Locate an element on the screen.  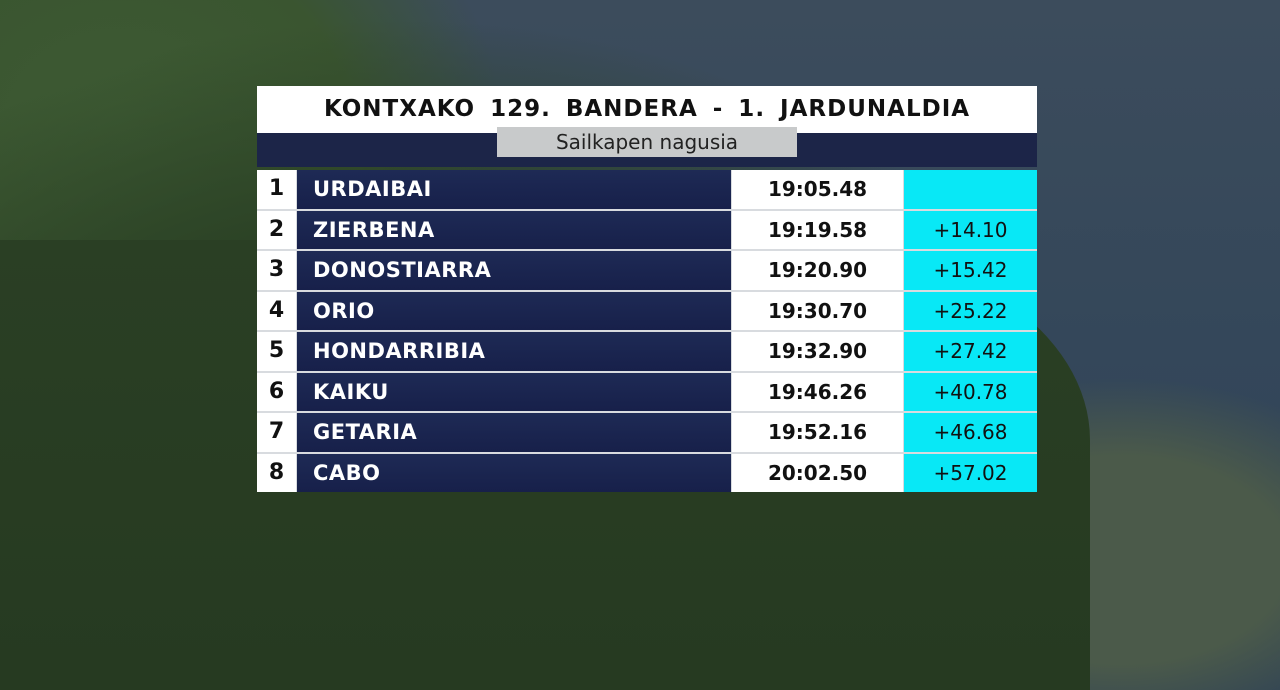
time-gap: +14.10 is located at coordinates (970, 229).